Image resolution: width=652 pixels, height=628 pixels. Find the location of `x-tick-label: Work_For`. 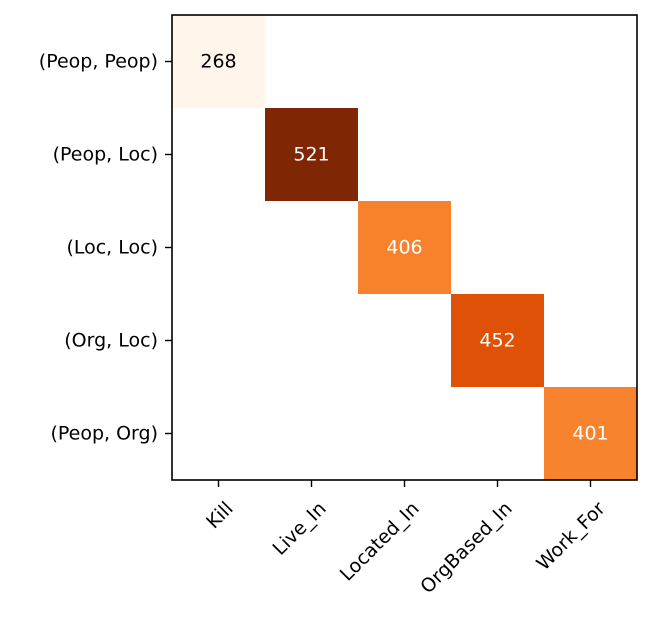

x-tick-label: Work_For is located at coordinates (570, 535).